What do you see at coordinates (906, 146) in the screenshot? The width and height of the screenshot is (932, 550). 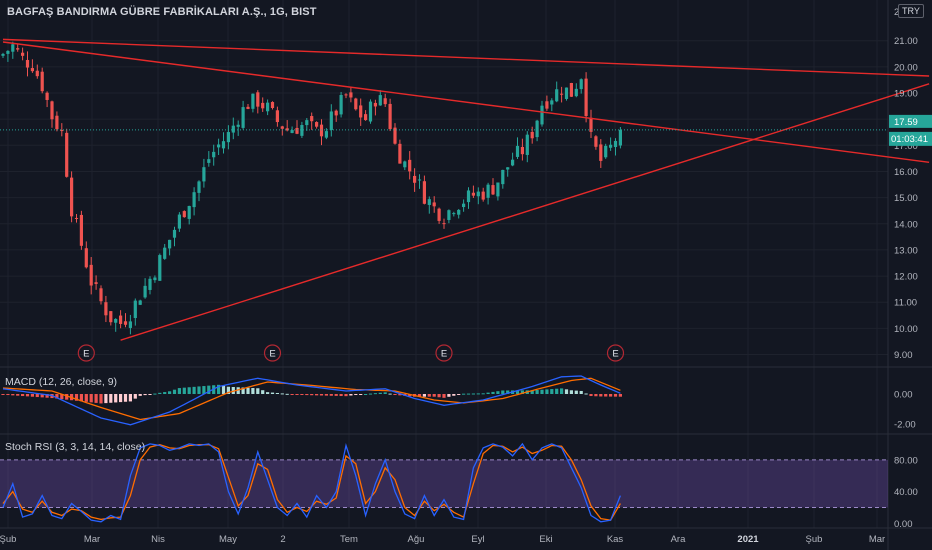 I see `price-tick-label: 17.00` at bounding box center [906, 146].